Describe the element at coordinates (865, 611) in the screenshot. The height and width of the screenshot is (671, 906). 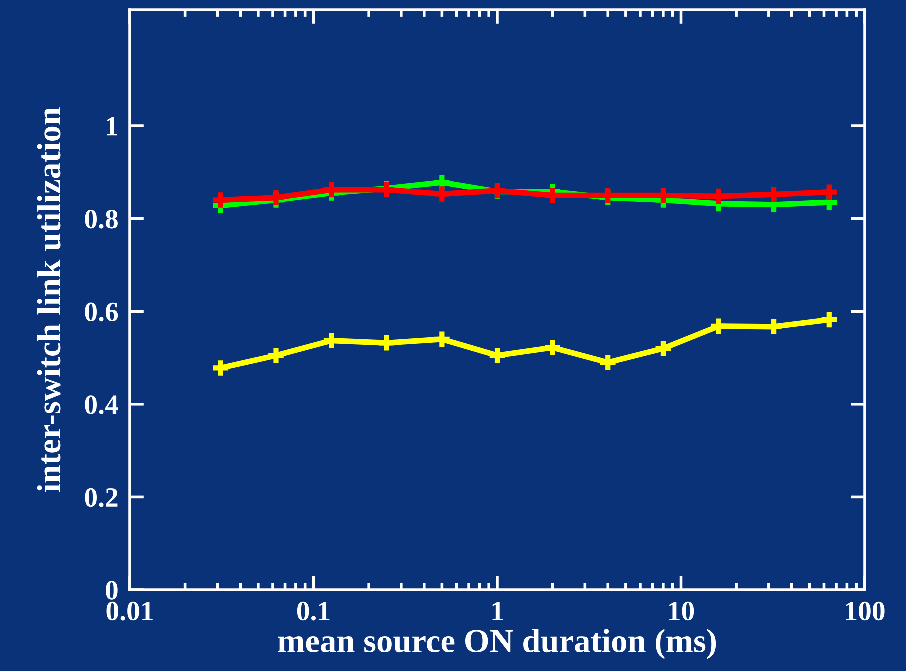
I see `x-tick-label: 100` at that location.